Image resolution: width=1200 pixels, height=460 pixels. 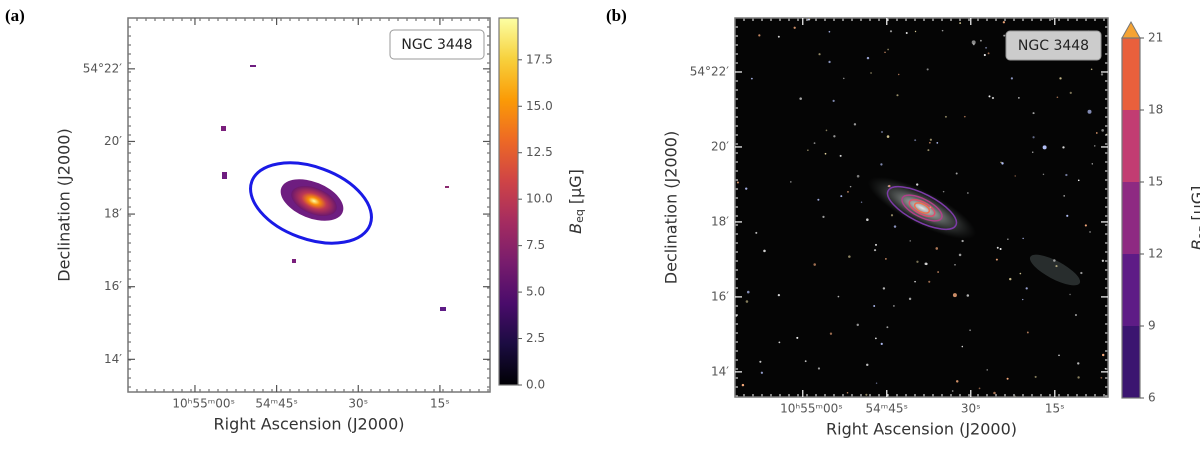 What do you see at coordinates (1131, 218) in the screenshot?
I see `colorbar-frame` at bounding box center [1131, 218].